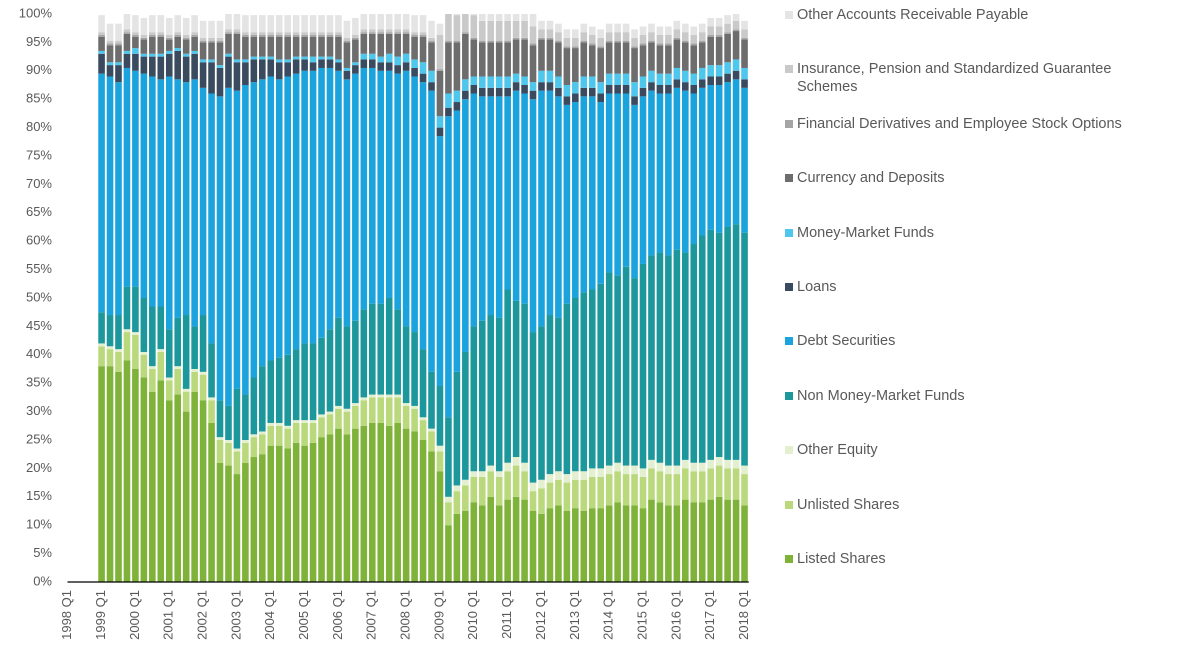  I want to click on x-tick-label: 2014 Q1, so click(608, 615).